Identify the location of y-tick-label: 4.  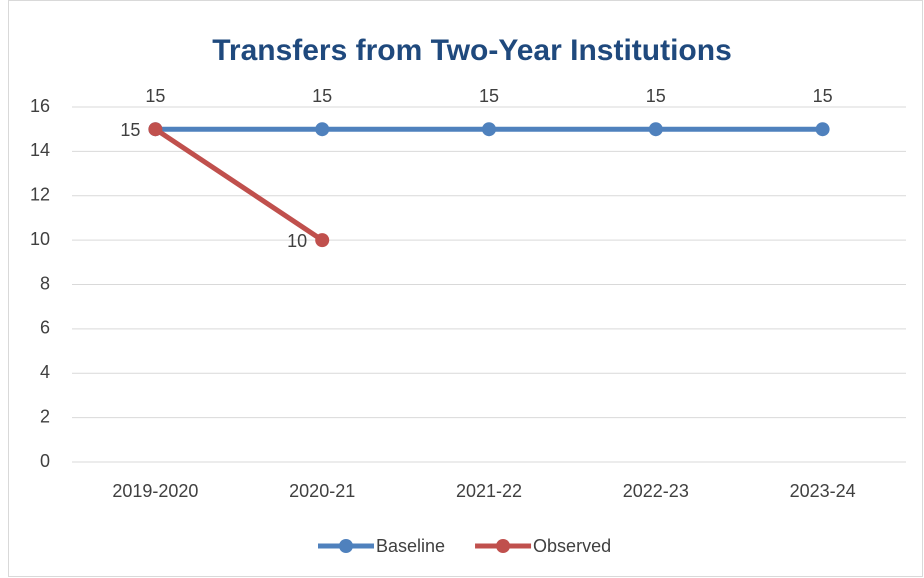
(45, 372).